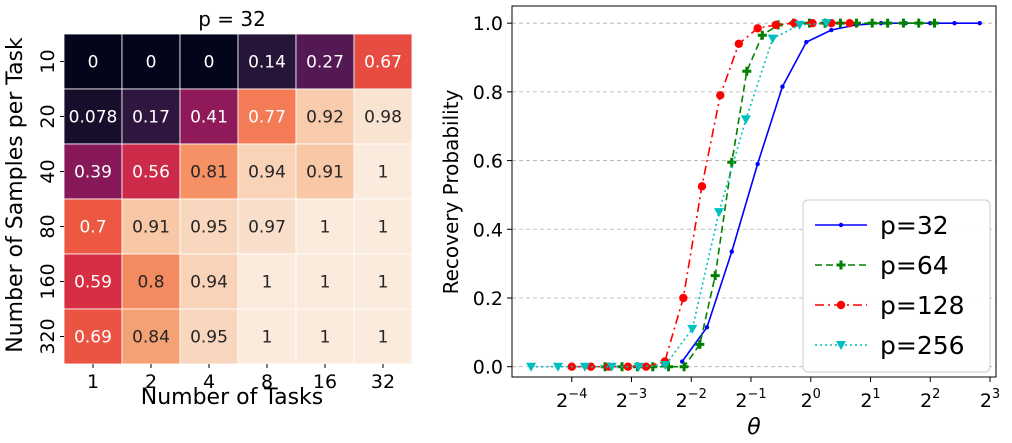 This screenshot has height=443, width=1012. What do you see at coordinates (325, 382) in the screenshot?
I see `heatmap-x-tick-label: 16` at bounding box center [325, 382].